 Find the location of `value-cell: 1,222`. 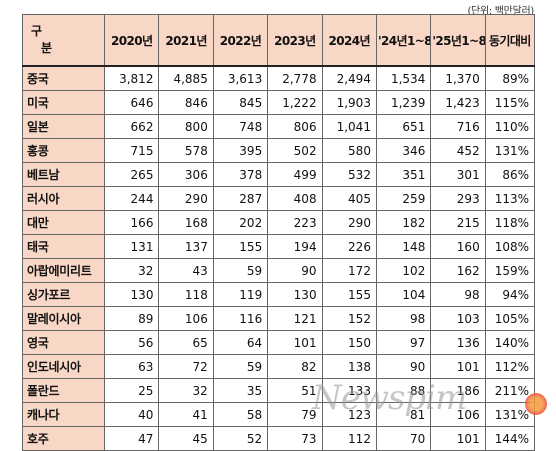

value-cell: 1,222 is located at coordinates (295, 102).